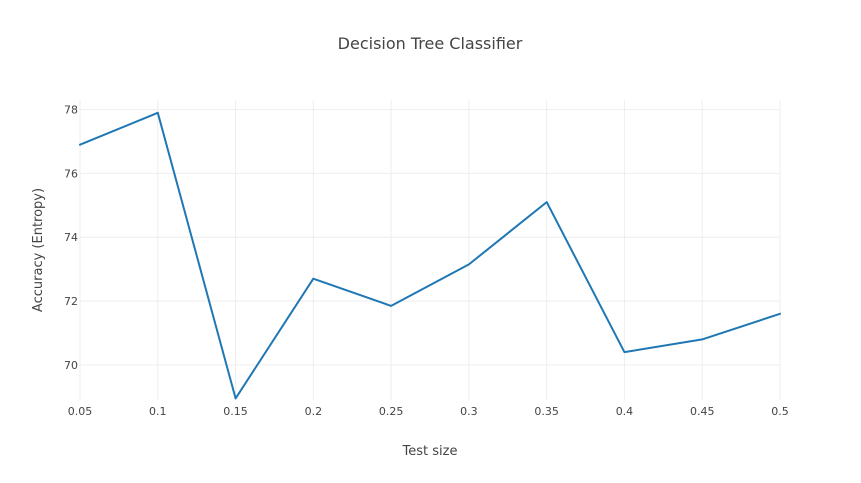 The width and height of the screenshot is (861, 483). What do you see at coordinates (780, 411) in the screenshot?
I see `x-tick-label: 0.5` at bounding box center [780, 411].